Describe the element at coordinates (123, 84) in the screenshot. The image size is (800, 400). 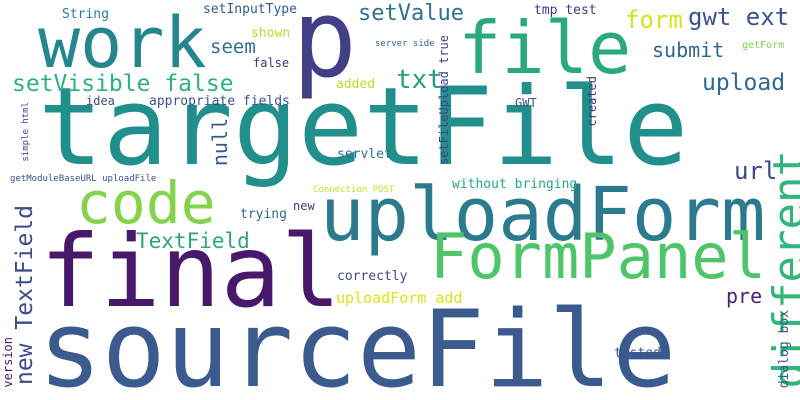
I see `word-setVisible-false: setVisible false` at that location.